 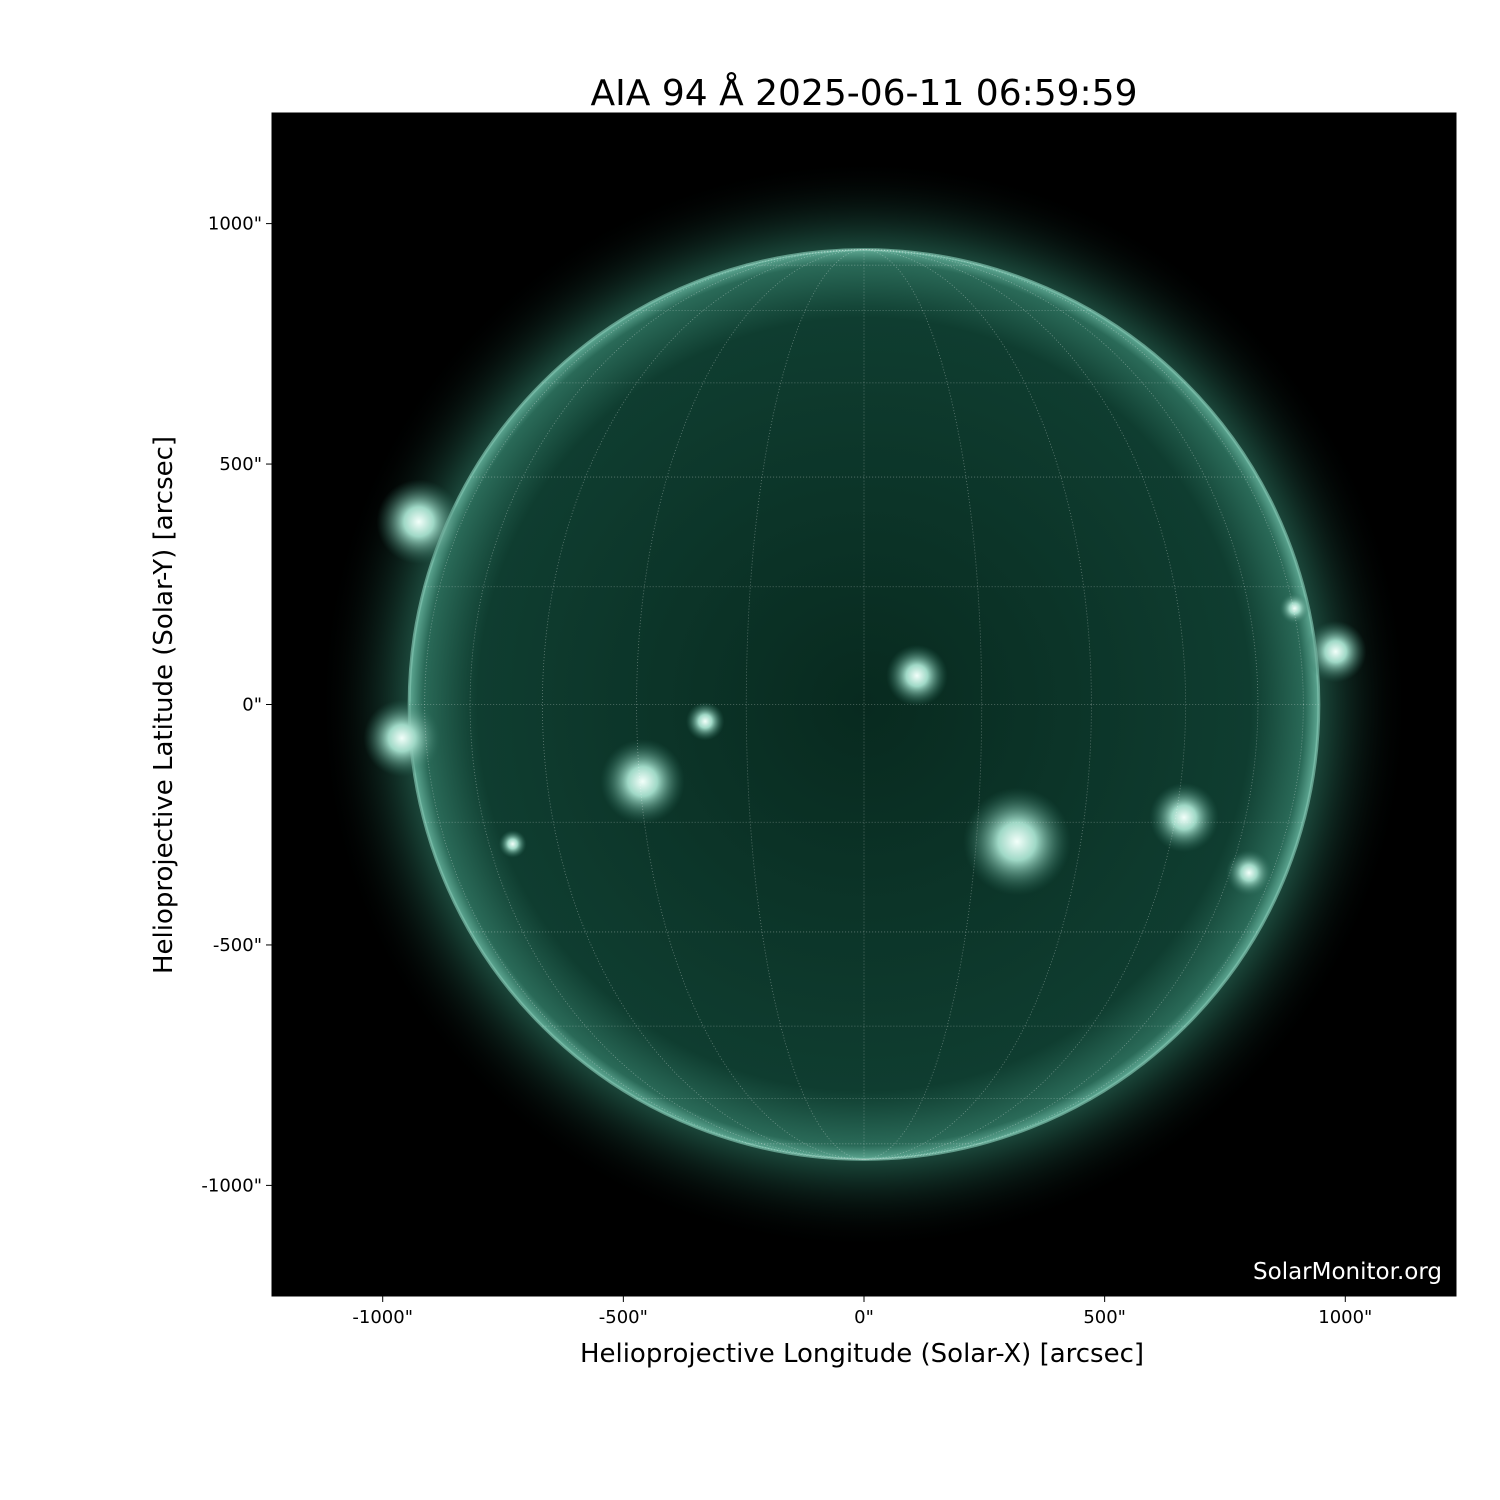 What do you see at coordinates (1104, 1317) in the screenshot?
I see `x-tick-label: 500"` at bounding box center [1104, 1317].